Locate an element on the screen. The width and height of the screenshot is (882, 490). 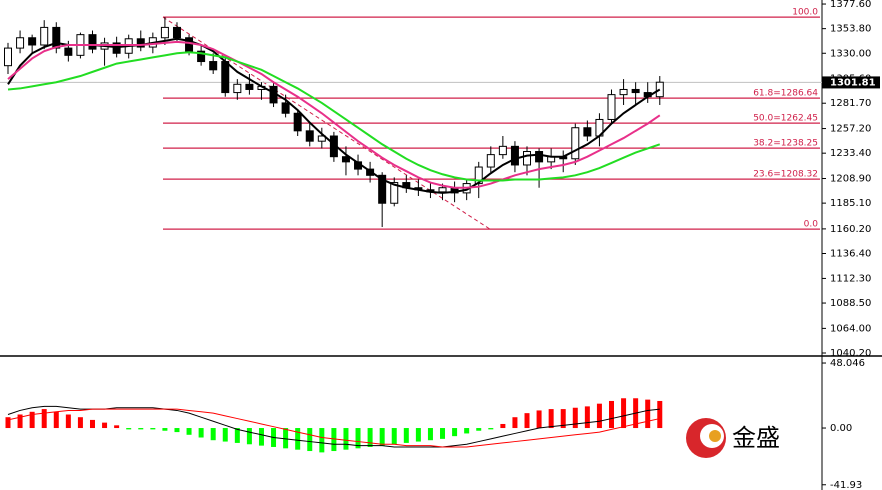
logo-icon-dot is located at coordinates (715, 436).